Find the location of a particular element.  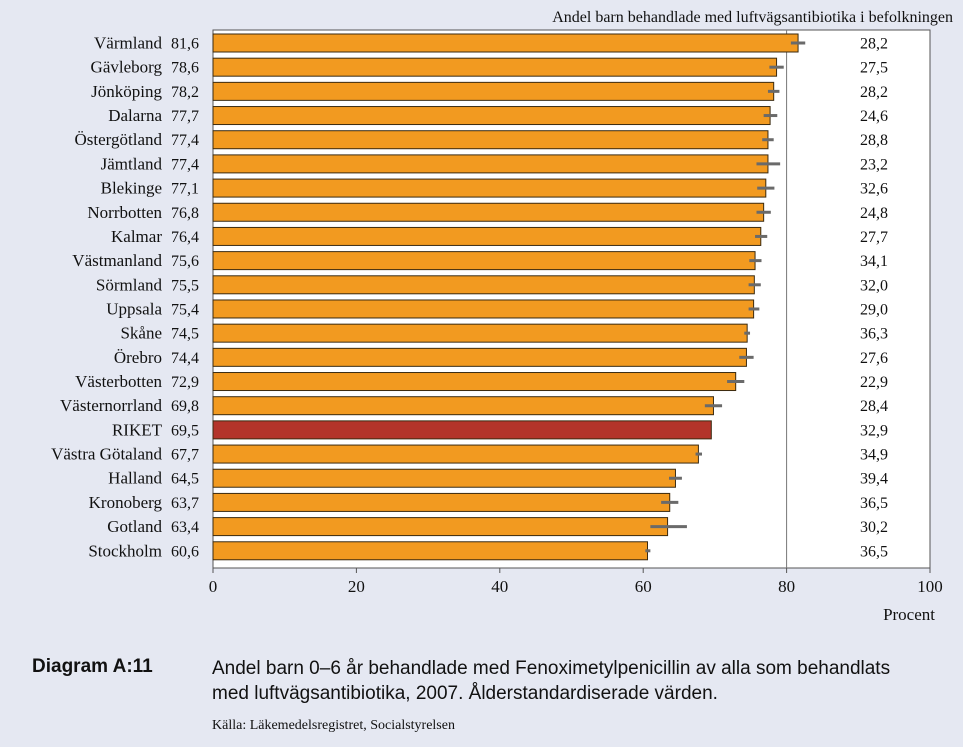

value-label: 75,4 is located at coordinates (185, 309).